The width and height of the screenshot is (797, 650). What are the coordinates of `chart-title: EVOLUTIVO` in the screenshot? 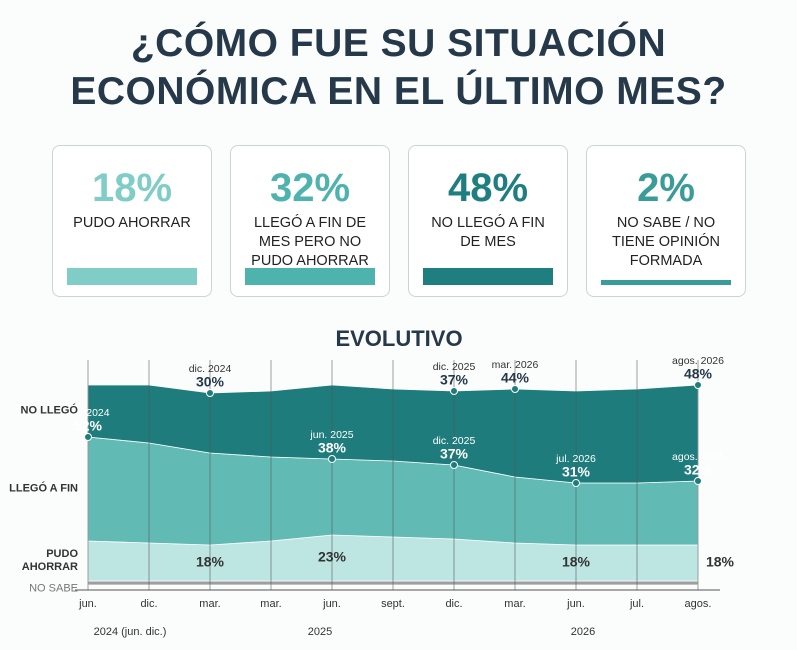 It's located at (398, 338).